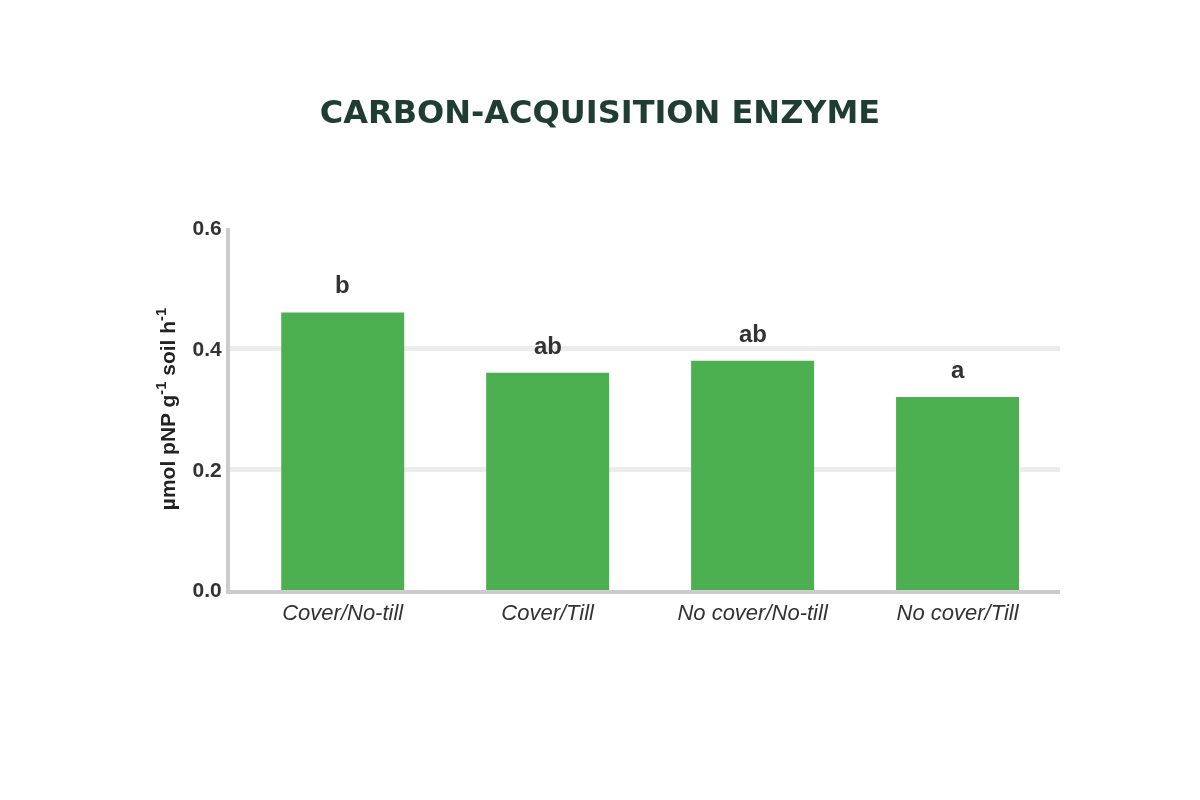 Image resolution: width=1200 pixels, height=800 pixels. What do you see at coordinates (207, 228) in the screenshot?
I see `y-tick-label: 0.6` at bounding box center [207, 228].